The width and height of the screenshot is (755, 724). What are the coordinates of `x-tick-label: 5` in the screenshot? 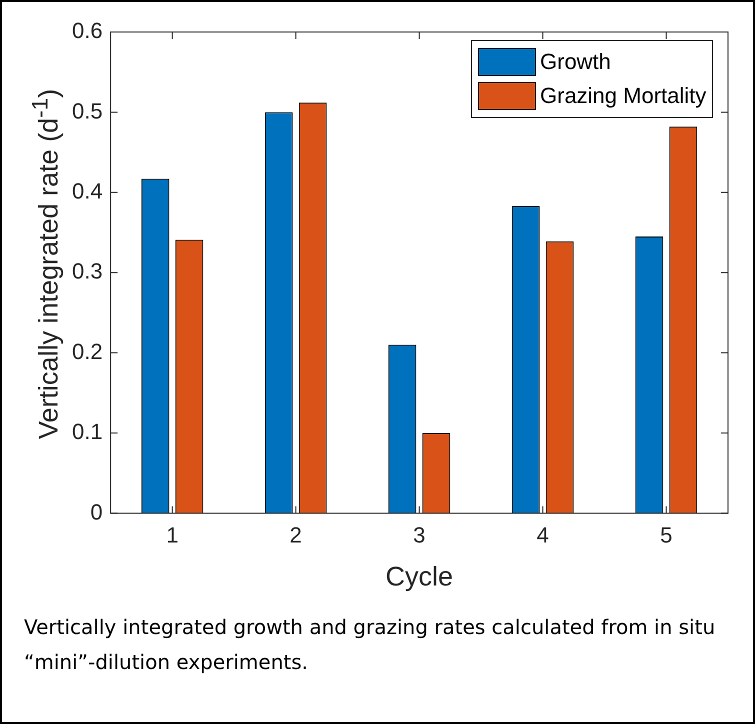 It's located at (666, 535).